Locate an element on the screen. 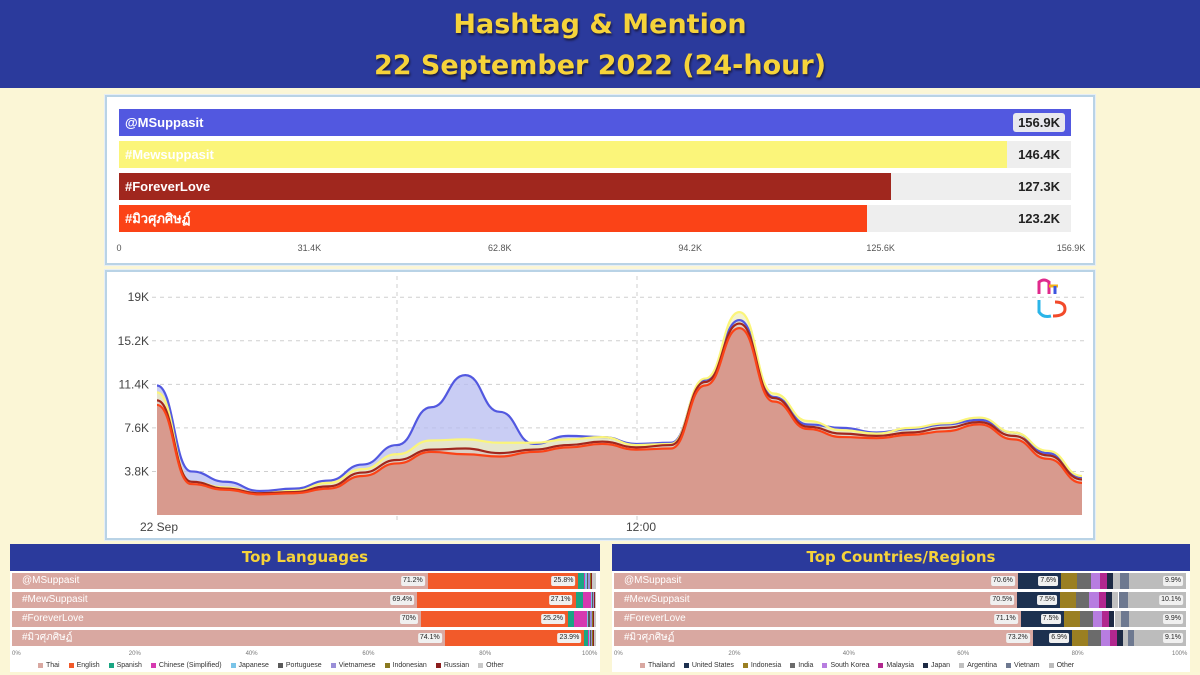 This screenshot has height=675, width=1200. y-tick-label: 19K is located at coordinates (138, 297).